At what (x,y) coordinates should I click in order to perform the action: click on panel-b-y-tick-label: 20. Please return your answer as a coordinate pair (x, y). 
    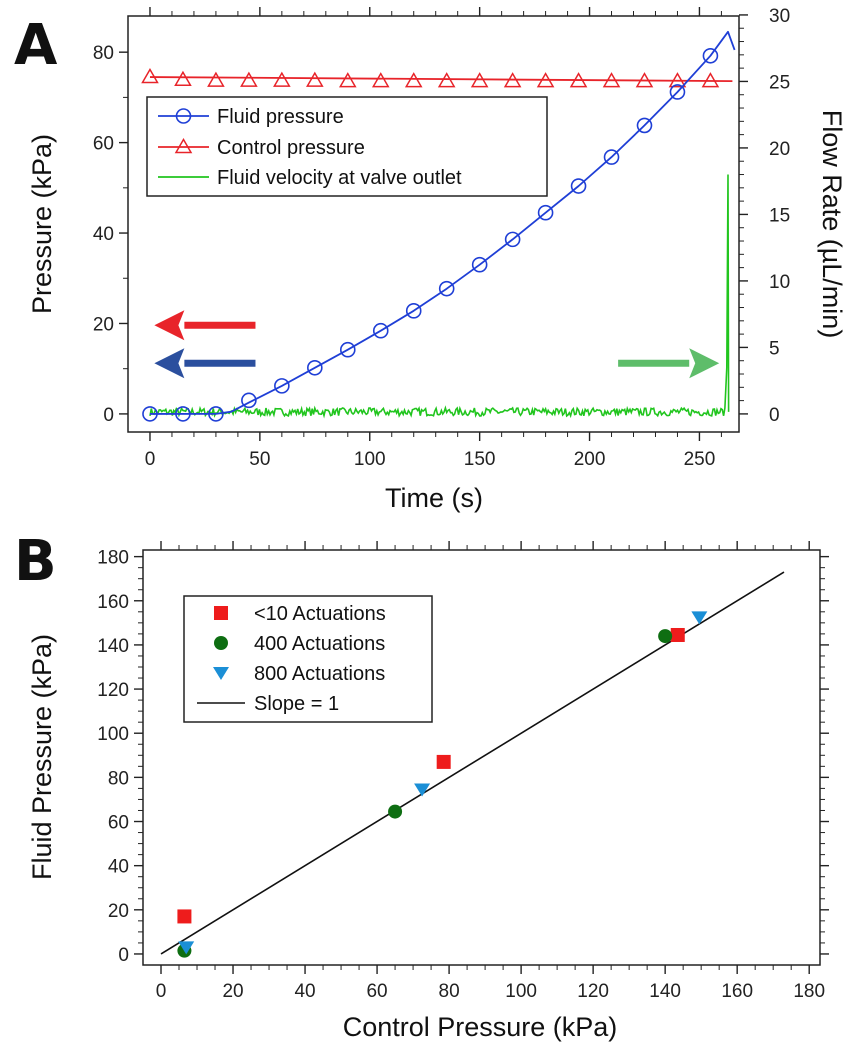
    Looking at the image, I should click on (118, 911).